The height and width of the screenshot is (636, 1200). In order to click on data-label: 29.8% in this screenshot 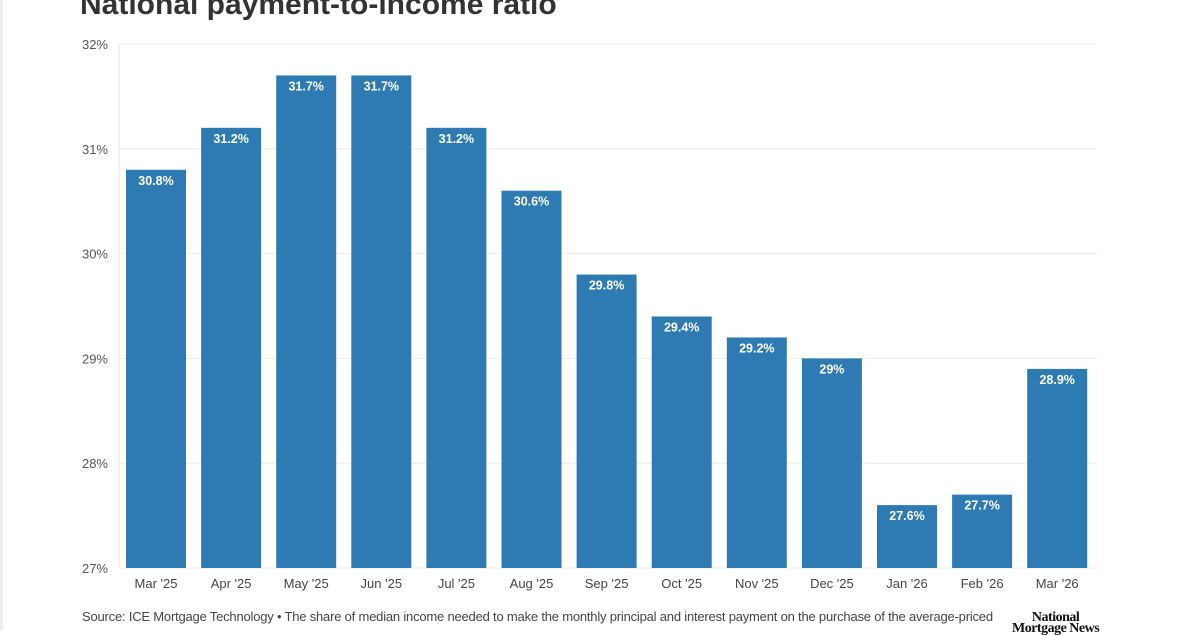, I will do `click(606, 286)`.